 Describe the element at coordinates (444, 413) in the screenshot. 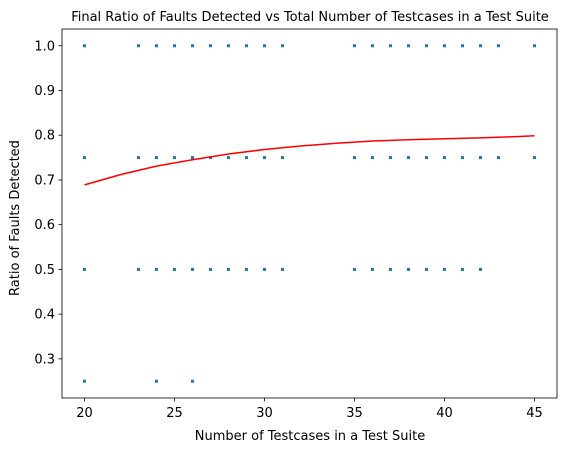

I see `x-tick-label: 40` at that location.